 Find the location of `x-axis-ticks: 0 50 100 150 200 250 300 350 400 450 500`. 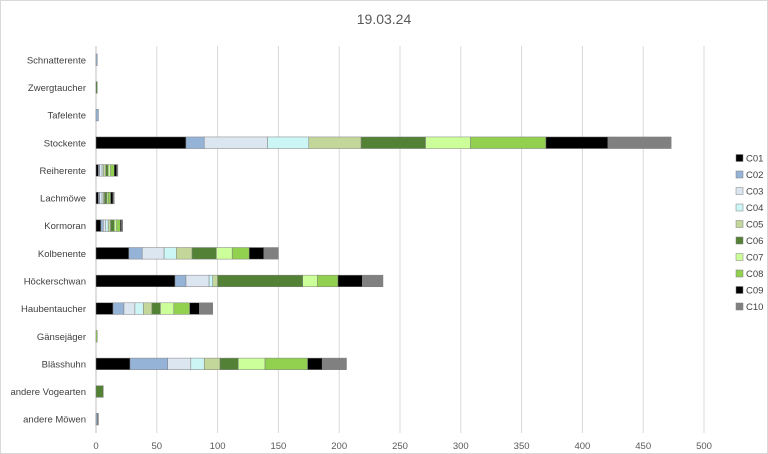

x-axis-ticks: 0 50 100 150 200 250 300 350 400 450 500 is located at coordinates (402, 446).